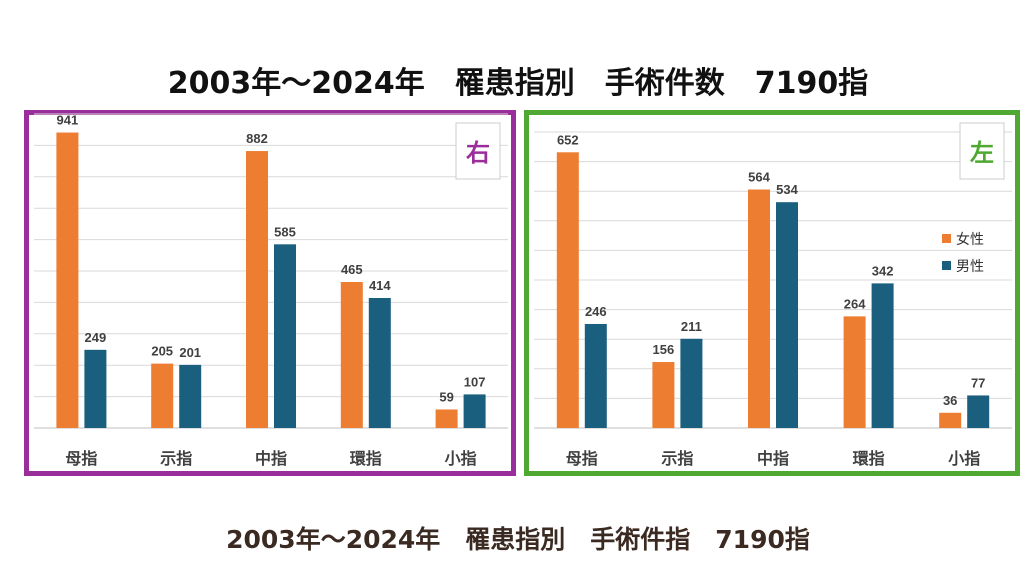  I want to click on bar-value-label: 941, so click(68, 120).